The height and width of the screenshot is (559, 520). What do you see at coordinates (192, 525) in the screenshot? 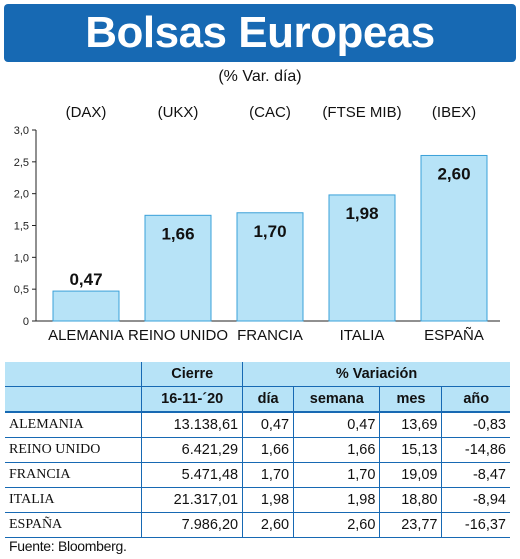
I see `row-close: 7.986,20` at bounding box center [192, 525].